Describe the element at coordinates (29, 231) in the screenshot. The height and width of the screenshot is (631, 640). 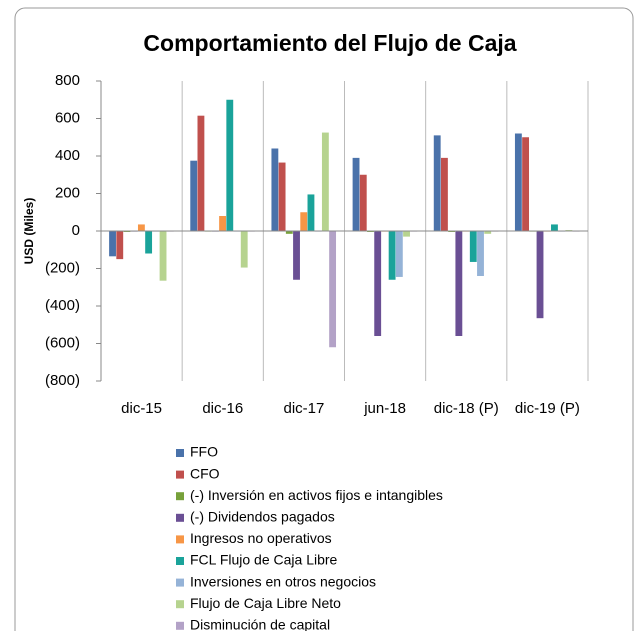
I see `y-axis-title: USD (Miles)` at that location.